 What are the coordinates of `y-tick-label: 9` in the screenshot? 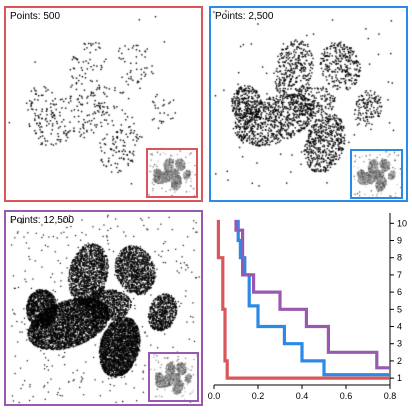 It's located at (399, 241).